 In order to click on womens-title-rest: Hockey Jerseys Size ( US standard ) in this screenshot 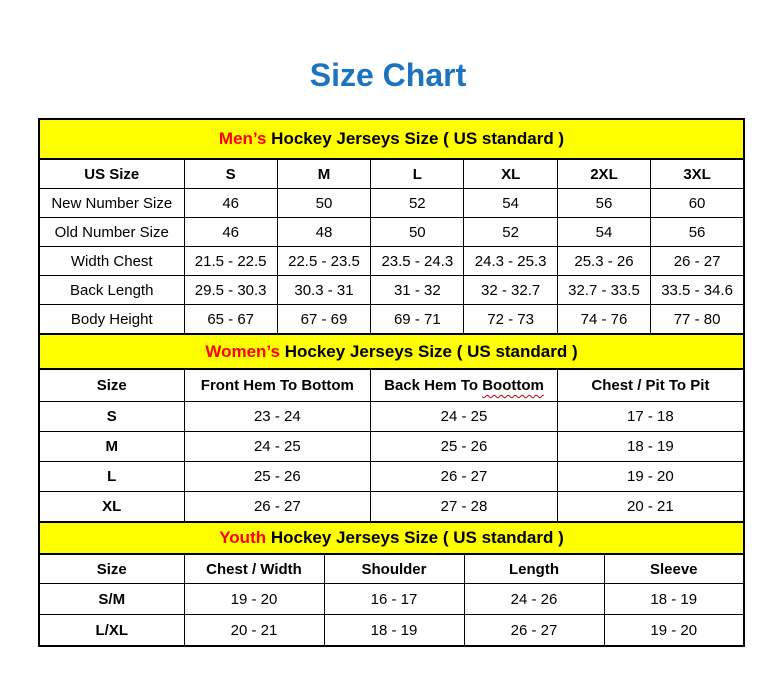, I will do `click(428, 351)`.